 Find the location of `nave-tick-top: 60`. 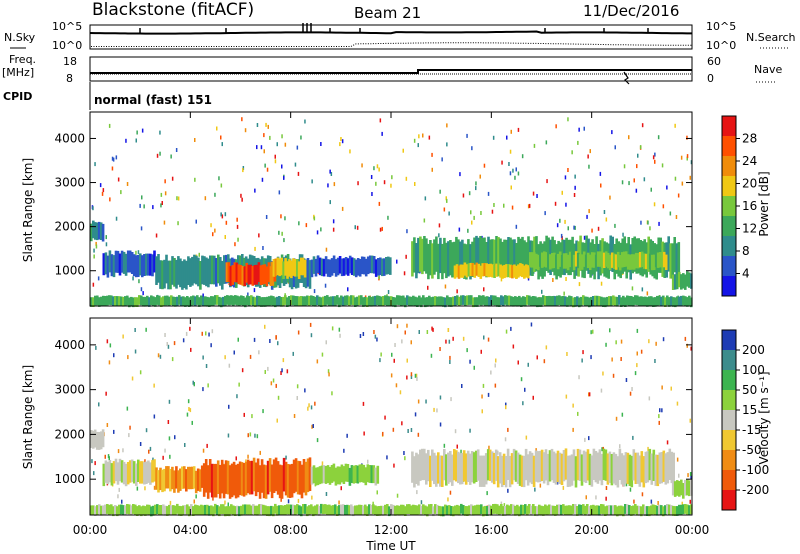

nave-tick-top: 60 is located at coordinates (714, 61).